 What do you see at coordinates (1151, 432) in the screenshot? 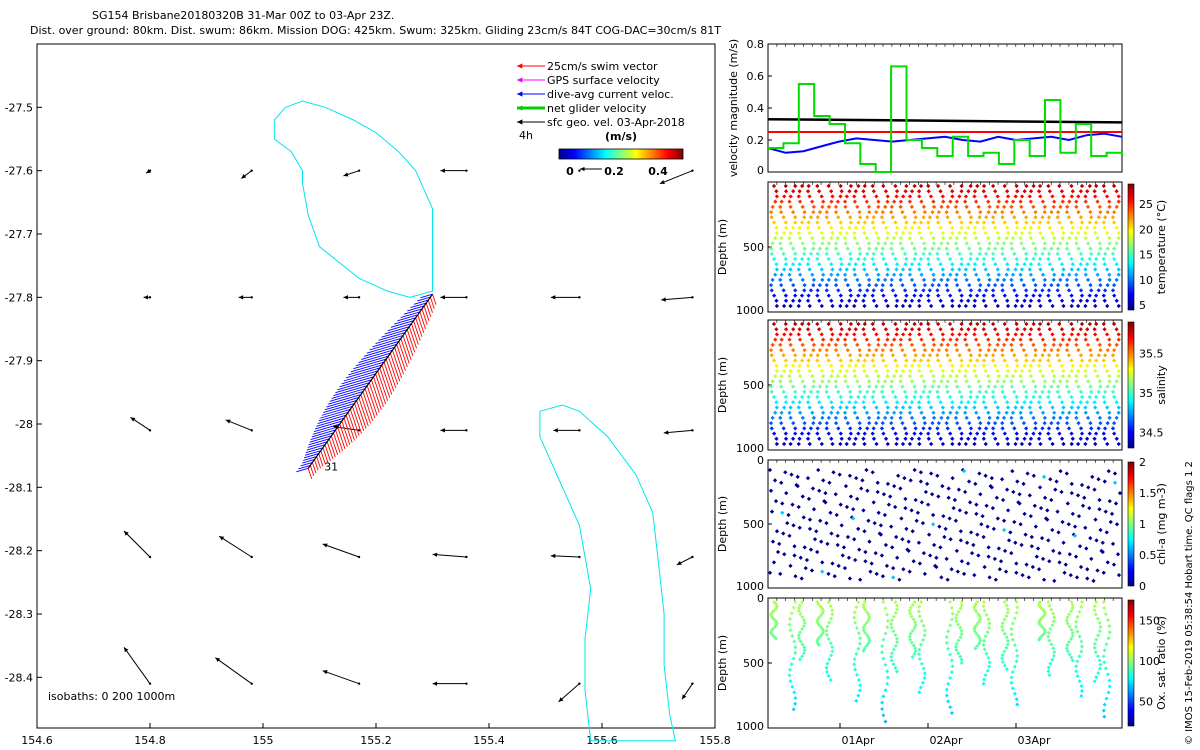
I see `panel-colorbar-tick: 34.5` at bounding box center [1151, 432].